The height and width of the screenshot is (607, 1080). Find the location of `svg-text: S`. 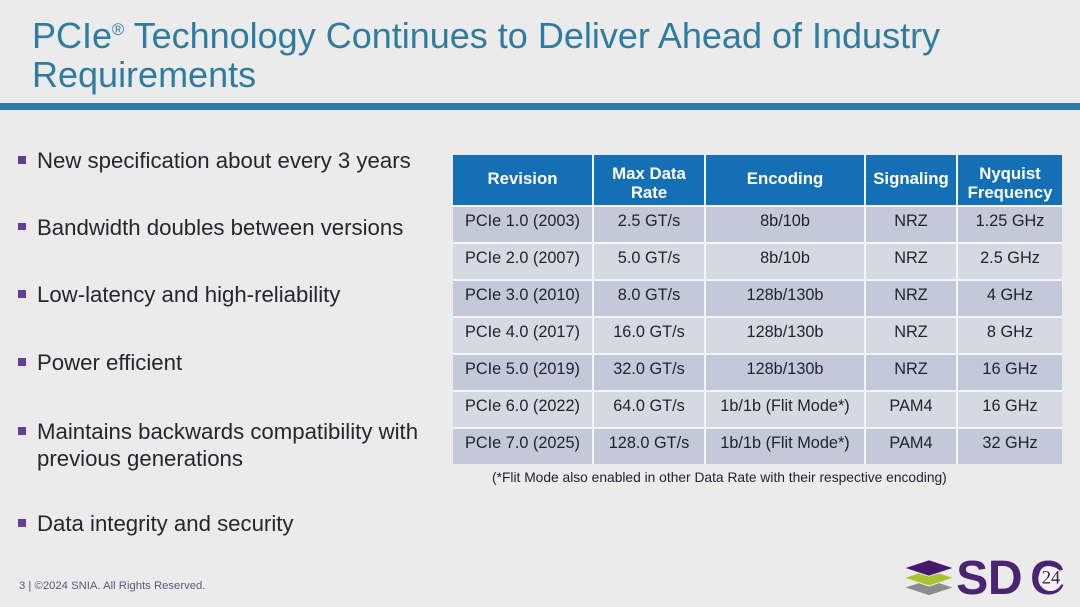

svg-text: S is located at coordinates (972, 578).